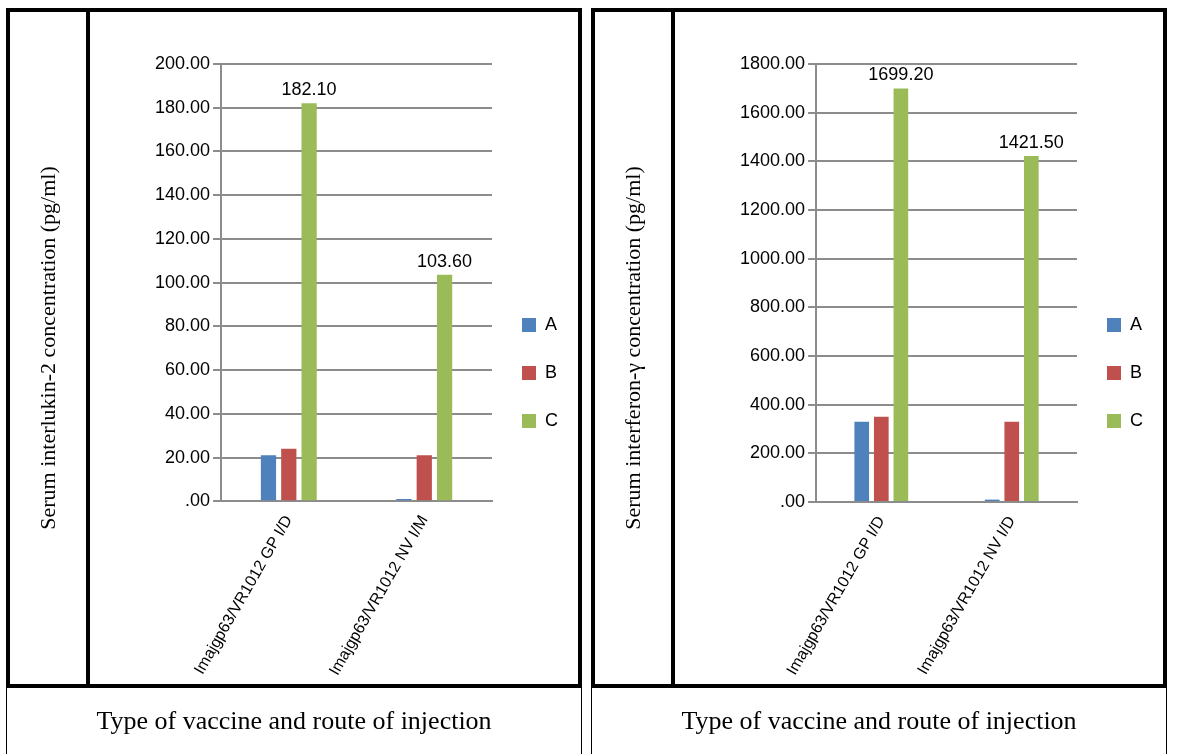 This screenshot has height=754, width=1185. Describe the element at coordinates (182, 150) in the screenshot. I see `y-tick-label: 160.00` at that location.